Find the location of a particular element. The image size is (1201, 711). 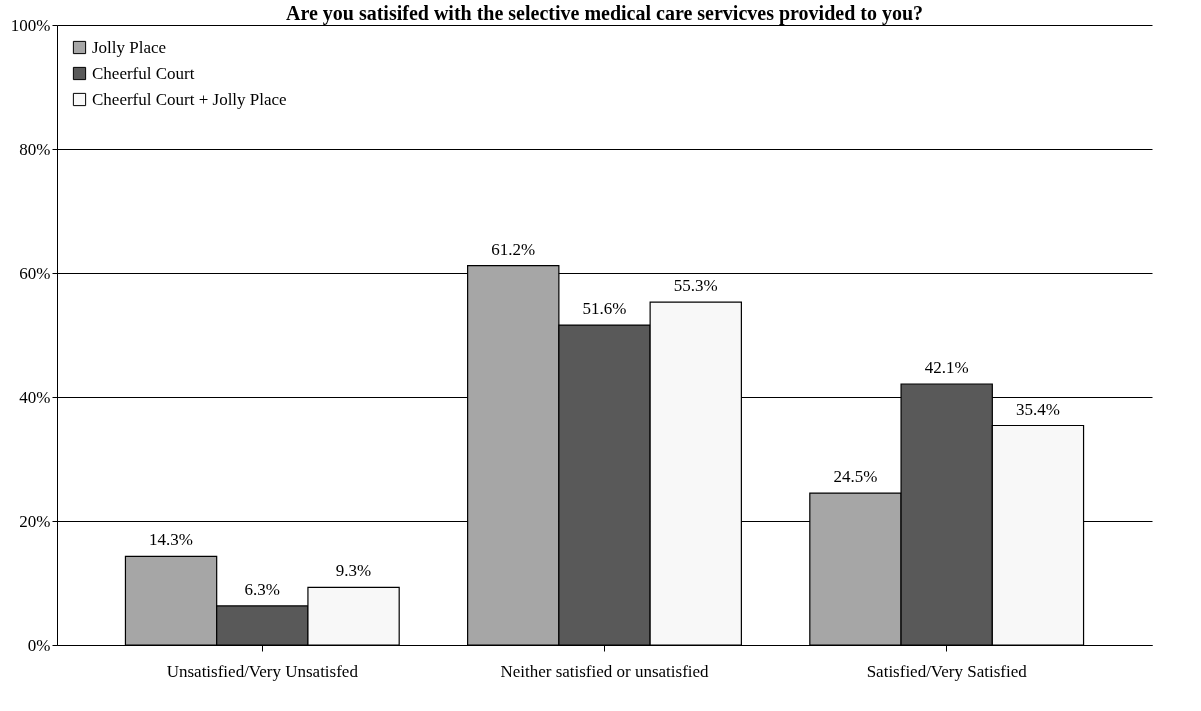

data-label: 51.6% is located at coordinates (604, 309).